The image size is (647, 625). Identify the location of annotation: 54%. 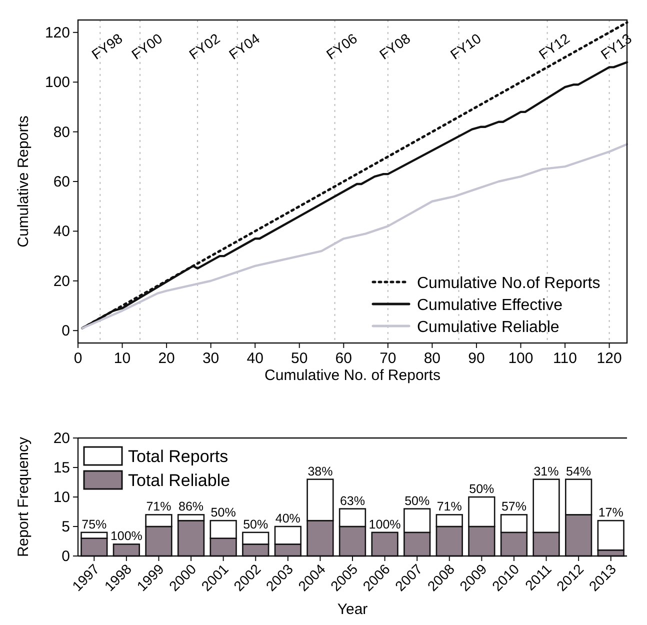
(579, 471).